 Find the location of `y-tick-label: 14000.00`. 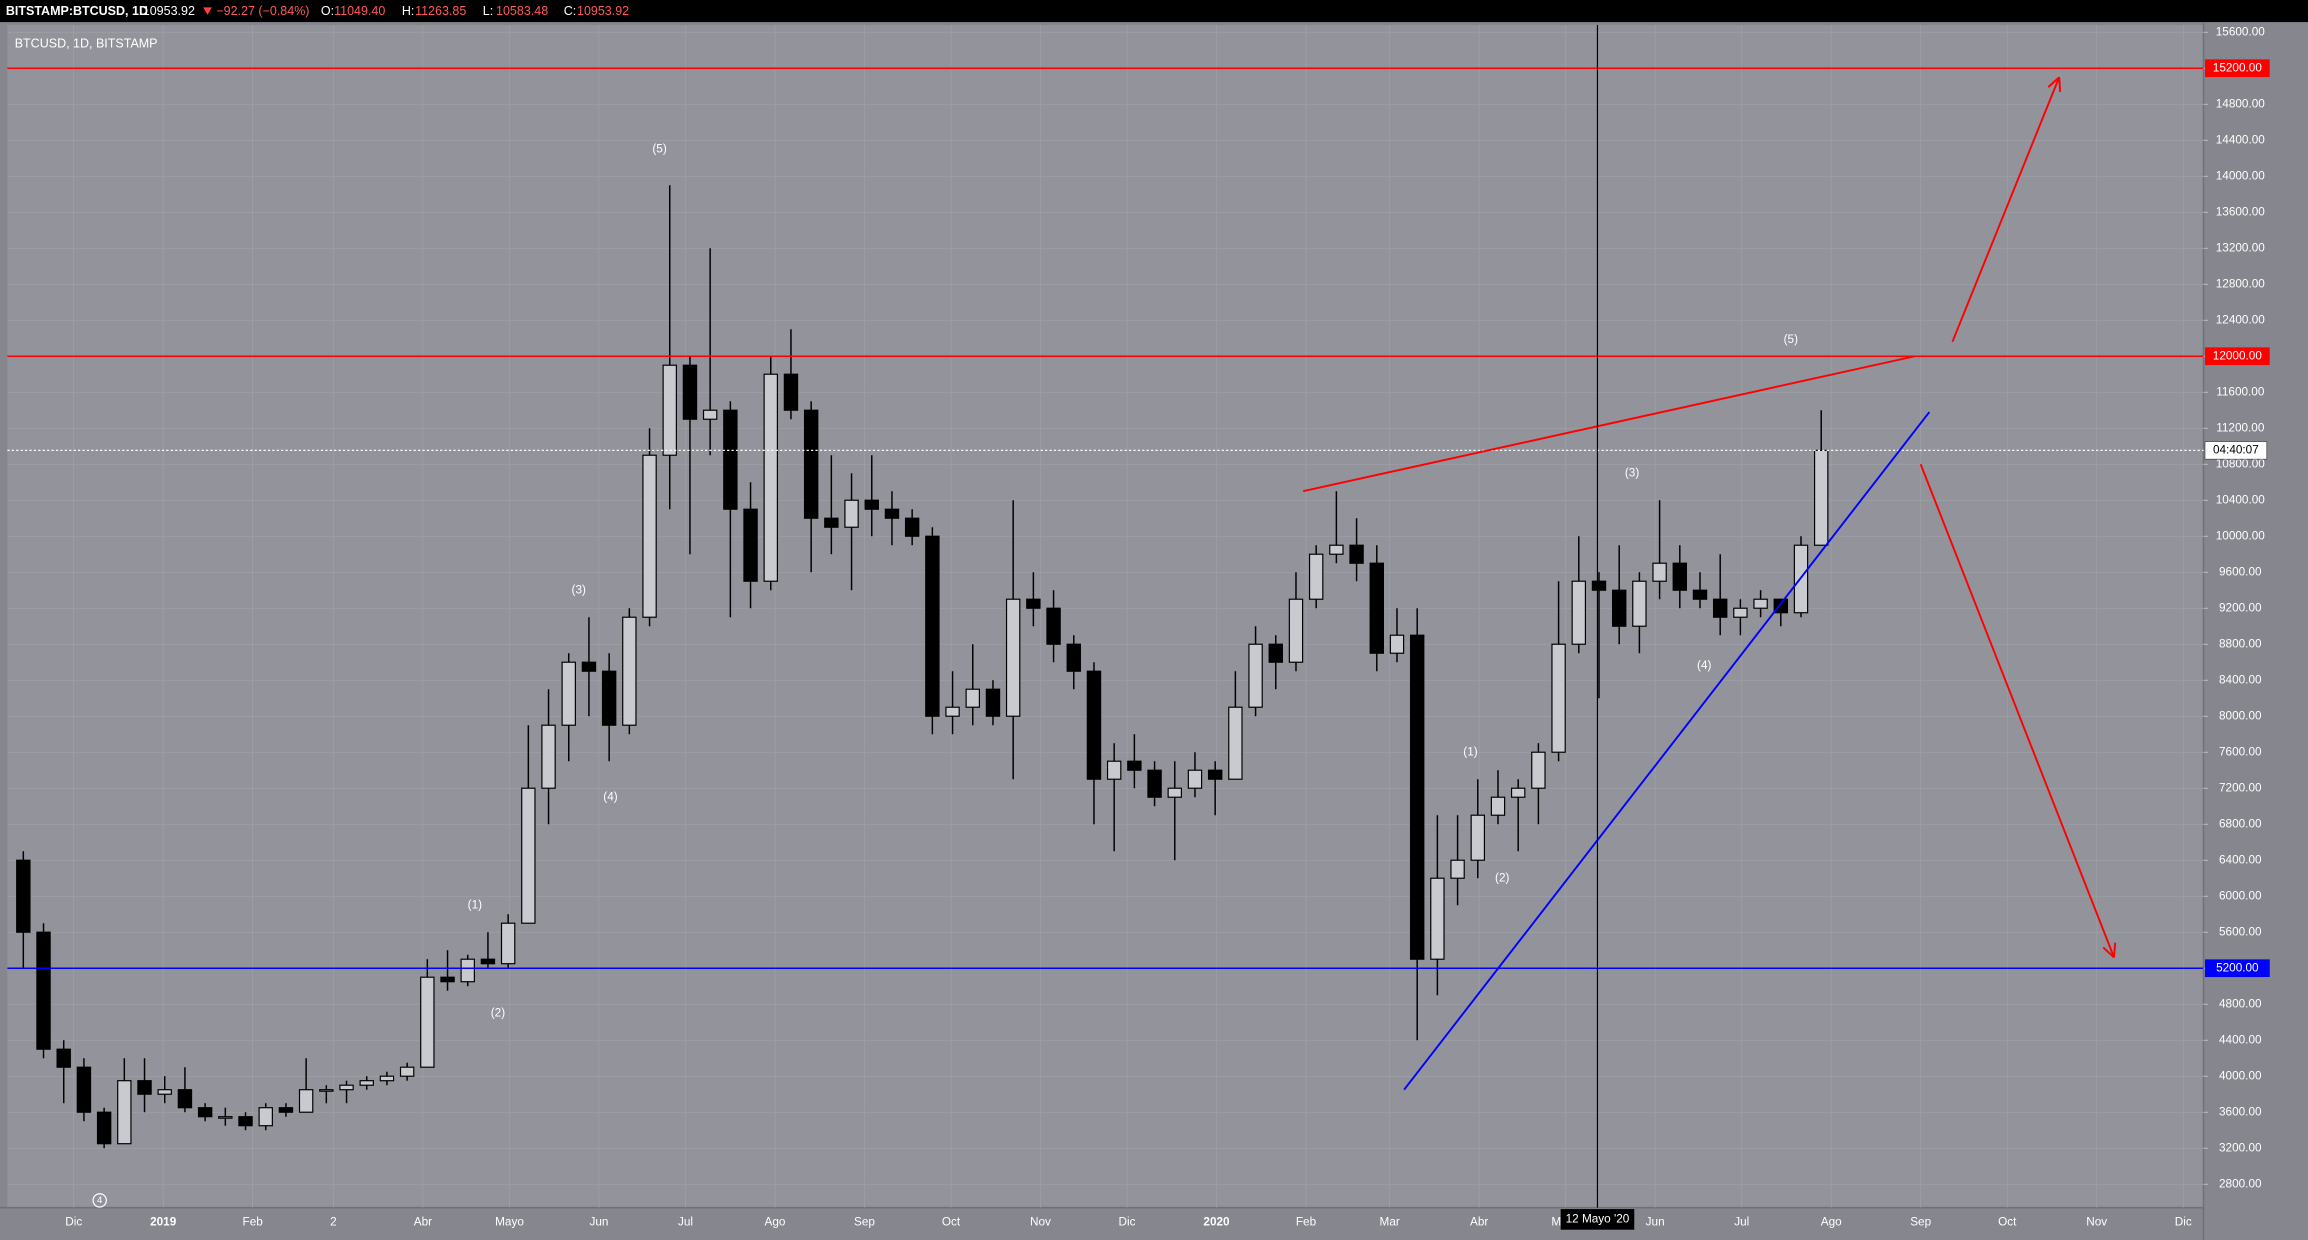

y-tick-label: 14000.00 is located at coordinates (2241, 175).